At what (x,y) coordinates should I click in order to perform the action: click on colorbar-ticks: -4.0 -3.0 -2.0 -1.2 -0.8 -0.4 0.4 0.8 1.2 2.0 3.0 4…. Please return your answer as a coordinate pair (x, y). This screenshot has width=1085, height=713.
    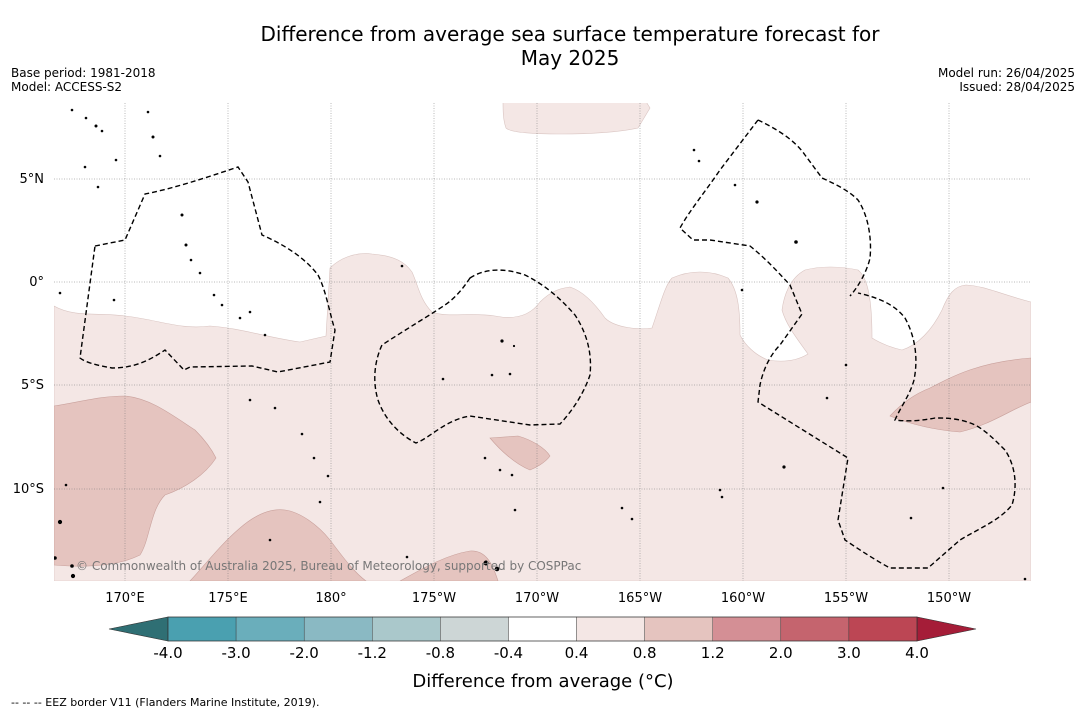
    Looking at the image, I should click on (541, 653).